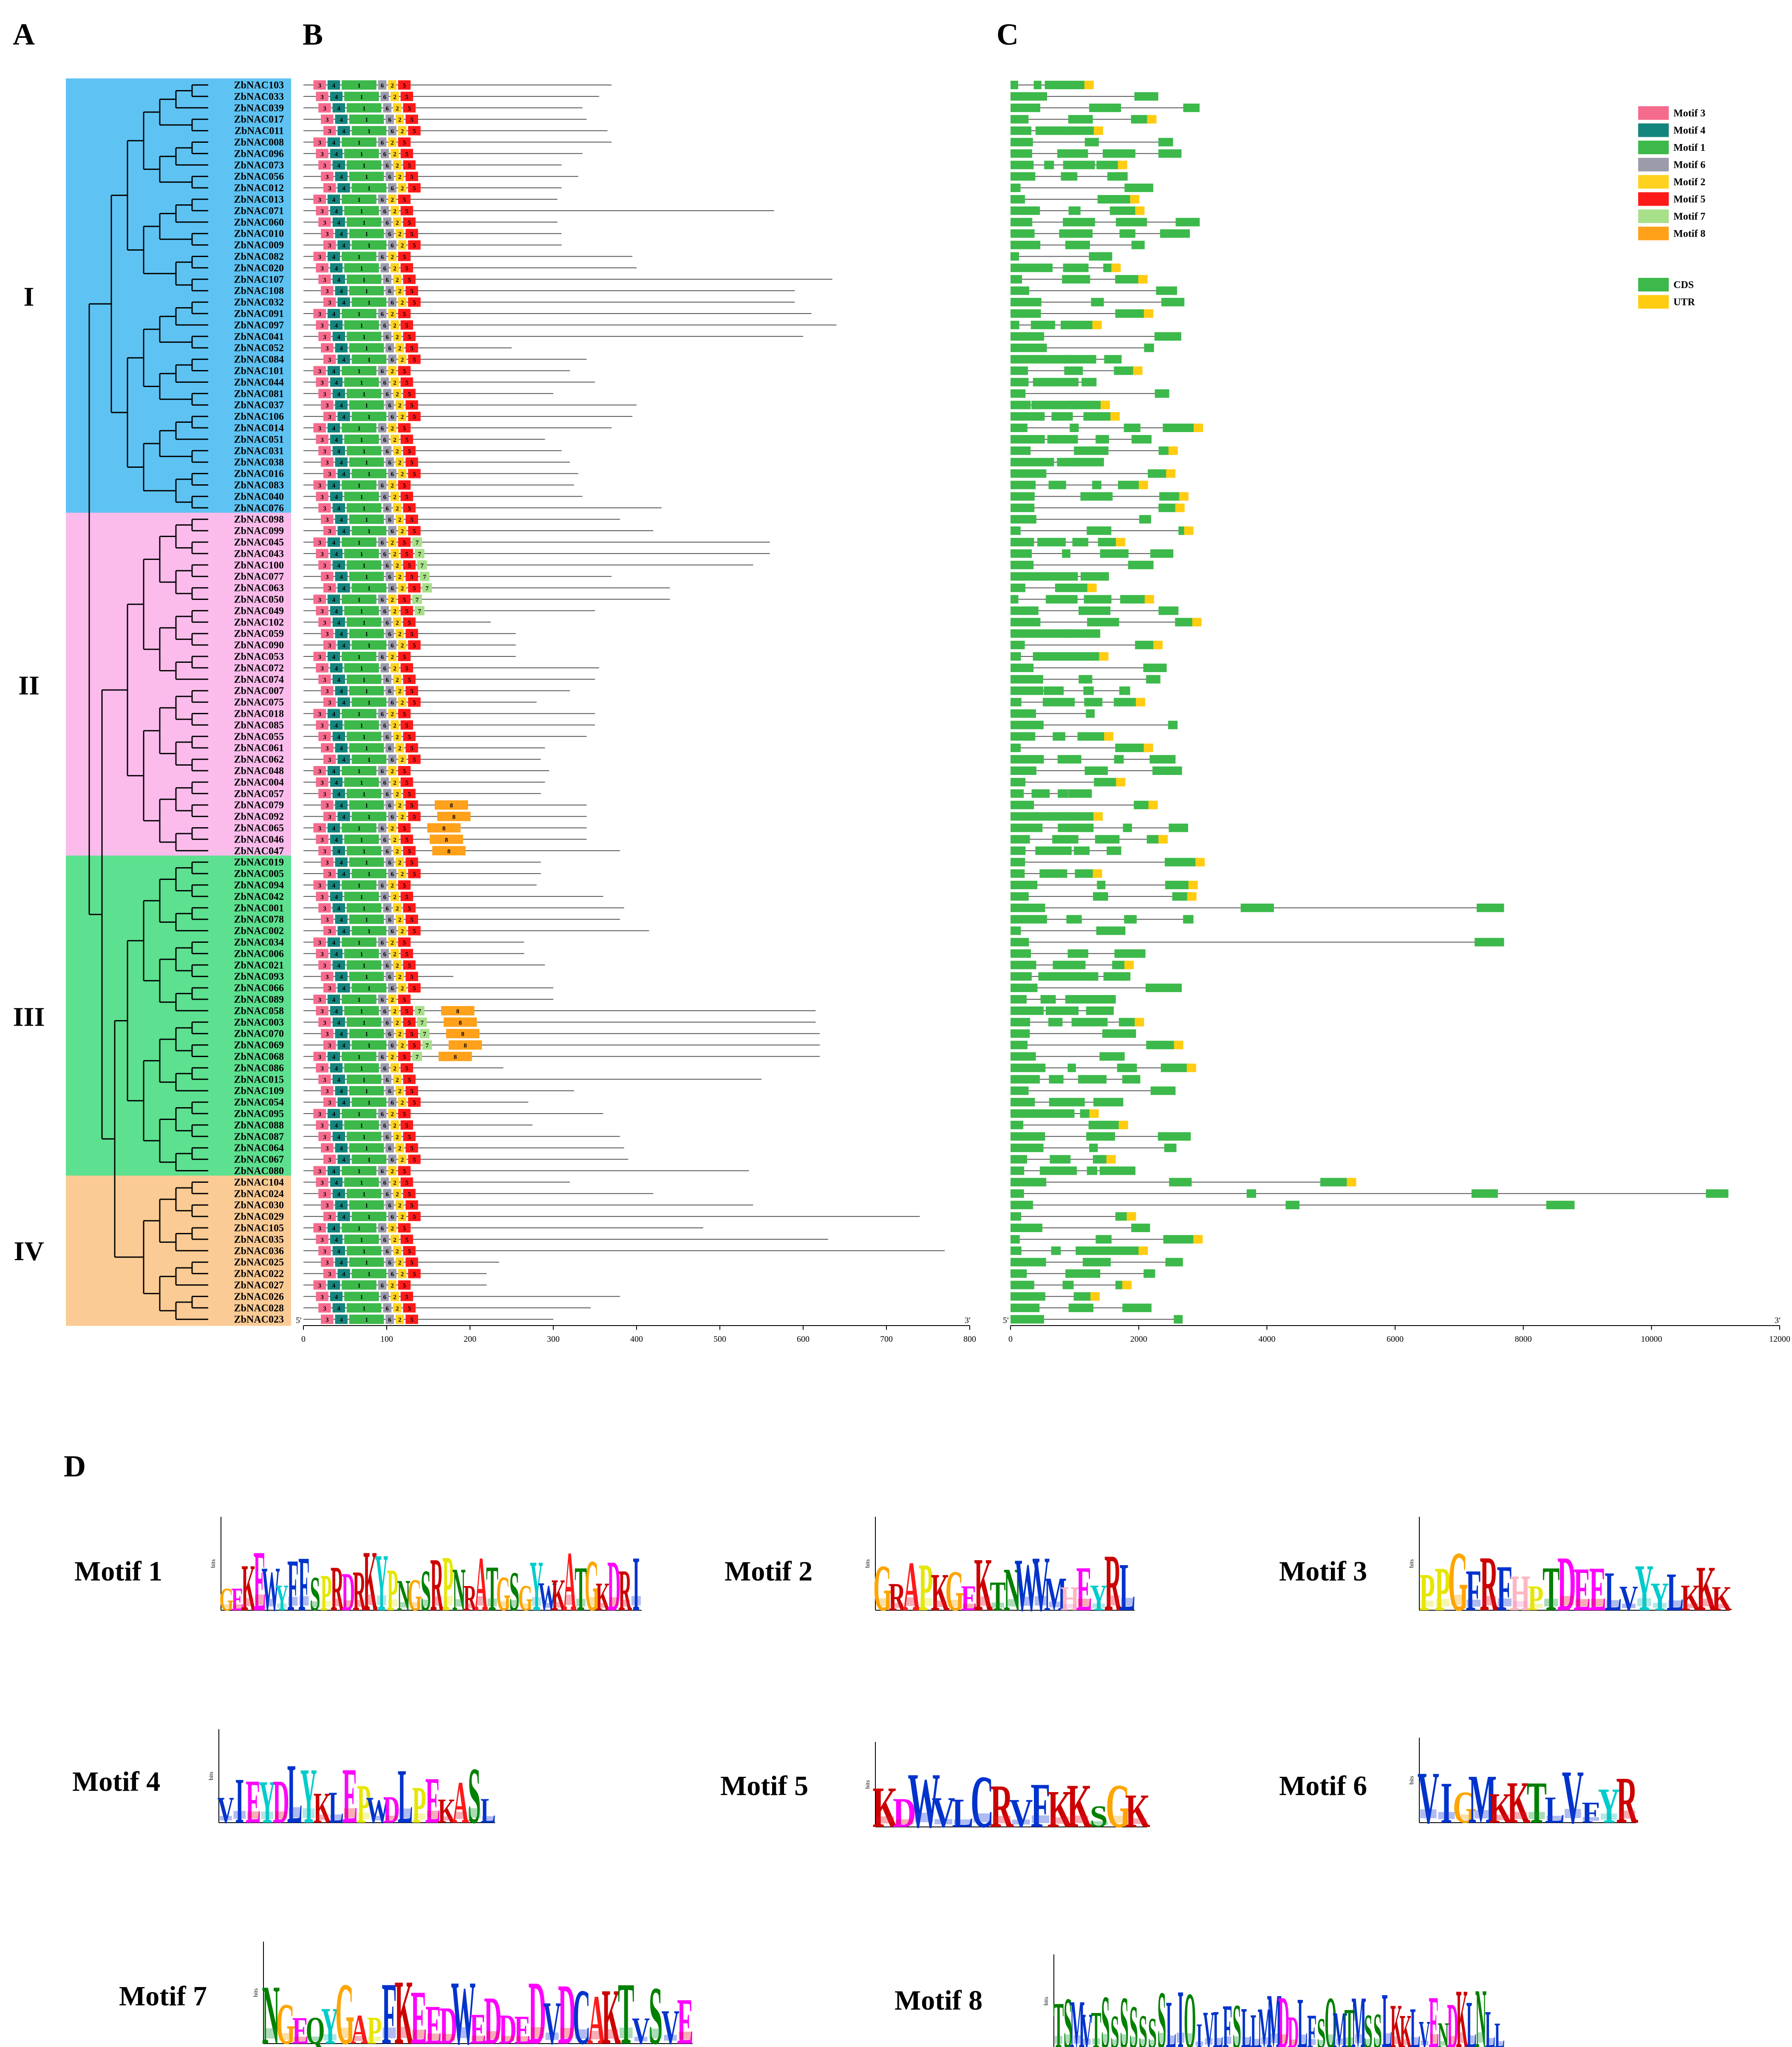 The width and height of the screenshot is (1792, 2047). What do you see at coordinates (259, 108) in the screenshot?
I see `gene-label: ZbNAC039` at bounding box center [259, 108].